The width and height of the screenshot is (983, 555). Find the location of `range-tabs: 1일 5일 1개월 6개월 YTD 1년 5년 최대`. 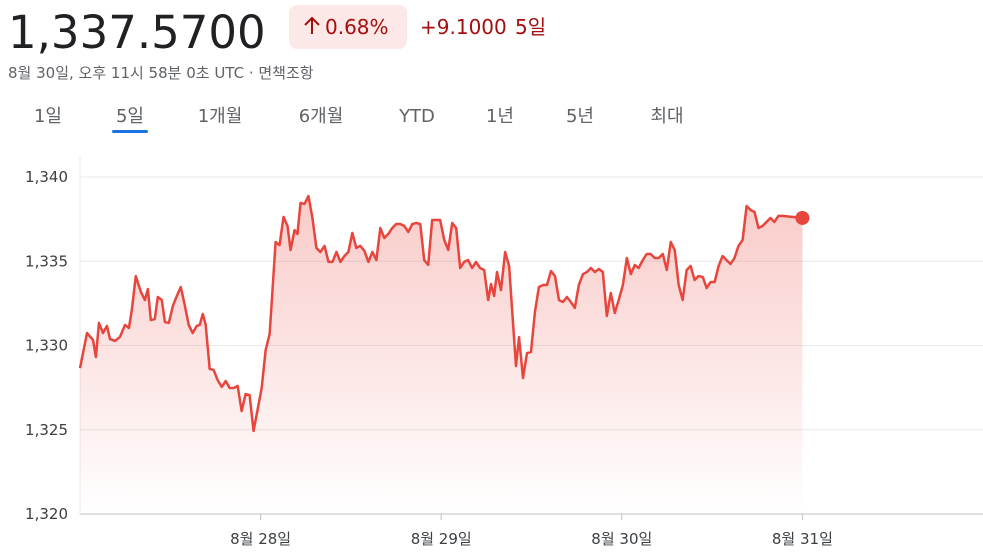

range-tabs: 1일 5일 1개월 6개월 YTD 1년 5년 최대 is located at coordinates (359, 119).